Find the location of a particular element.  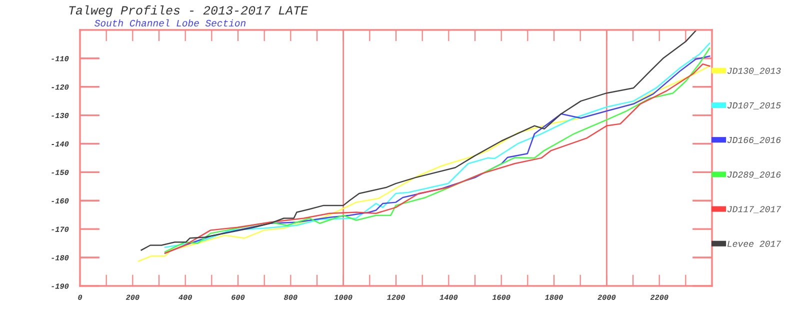

legend-label: JD166_2016 is located at coordinates (754, 140).